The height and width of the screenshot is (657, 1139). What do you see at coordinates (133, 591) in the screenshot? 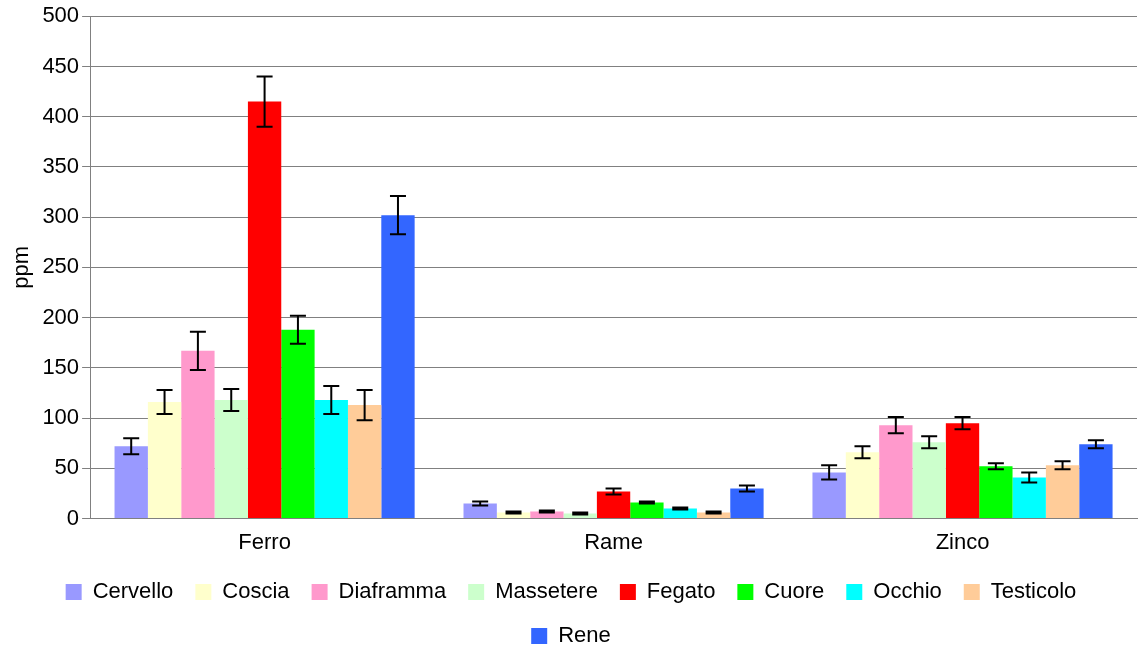
I see `legend-label: Cervello` at bounding box center [133, 591].